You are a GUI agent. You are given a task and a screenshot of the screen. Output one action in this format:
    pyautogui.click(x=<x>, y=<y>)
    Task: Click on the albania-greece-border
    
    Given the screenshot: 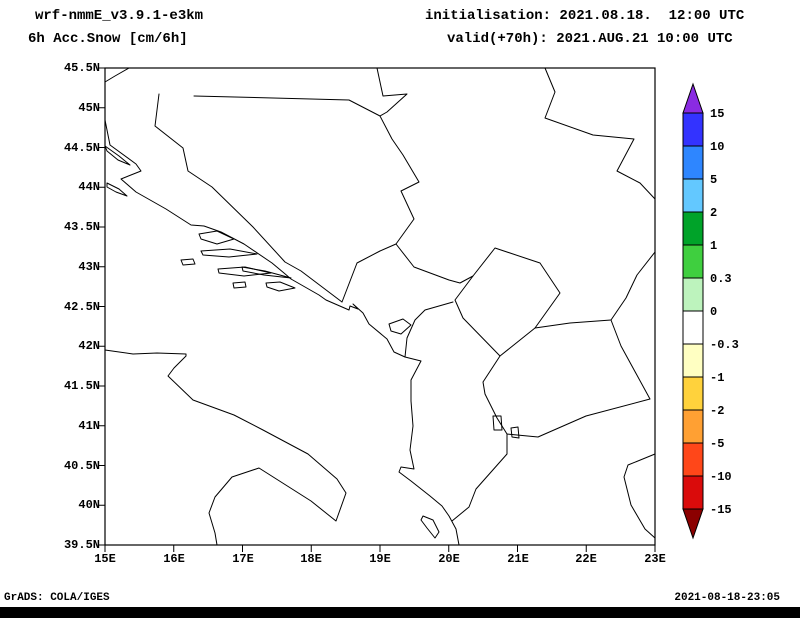 What is the action you would take?
    pyautogui.click(x=479, y=477)
    